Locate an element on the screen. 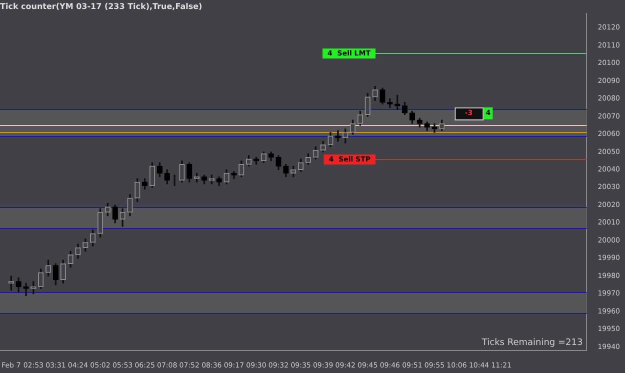 This screenshot has height=373, width=625. annotation: Ticks Remaining =213 is located at coordinates (531, 343).